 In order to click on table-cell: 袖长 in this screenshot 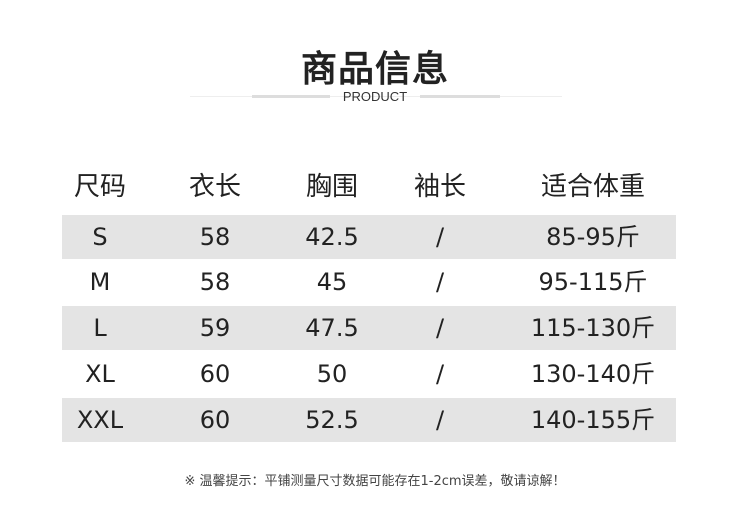, I will do `click(440, 187)`.